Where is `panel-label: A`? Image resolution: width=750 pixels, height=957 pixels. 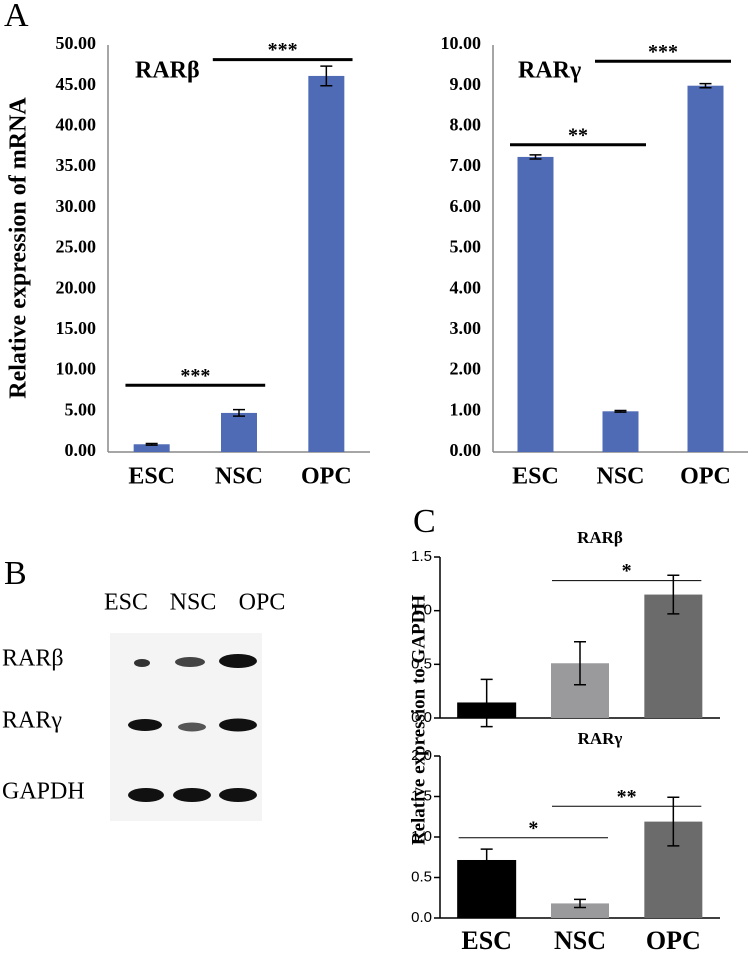 panel-label: A is located at coordinates (16, 17).